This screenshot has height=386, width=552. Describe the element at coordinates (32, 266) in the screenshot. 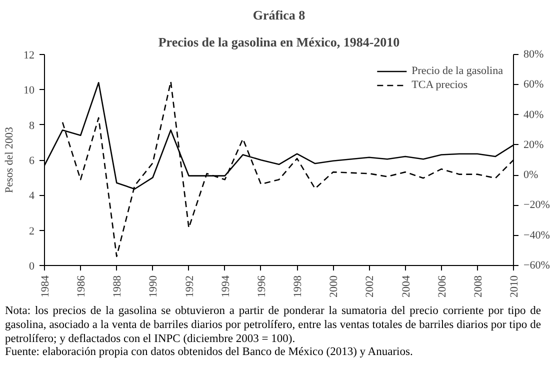

I see `y-tick-label: 0` at that location.